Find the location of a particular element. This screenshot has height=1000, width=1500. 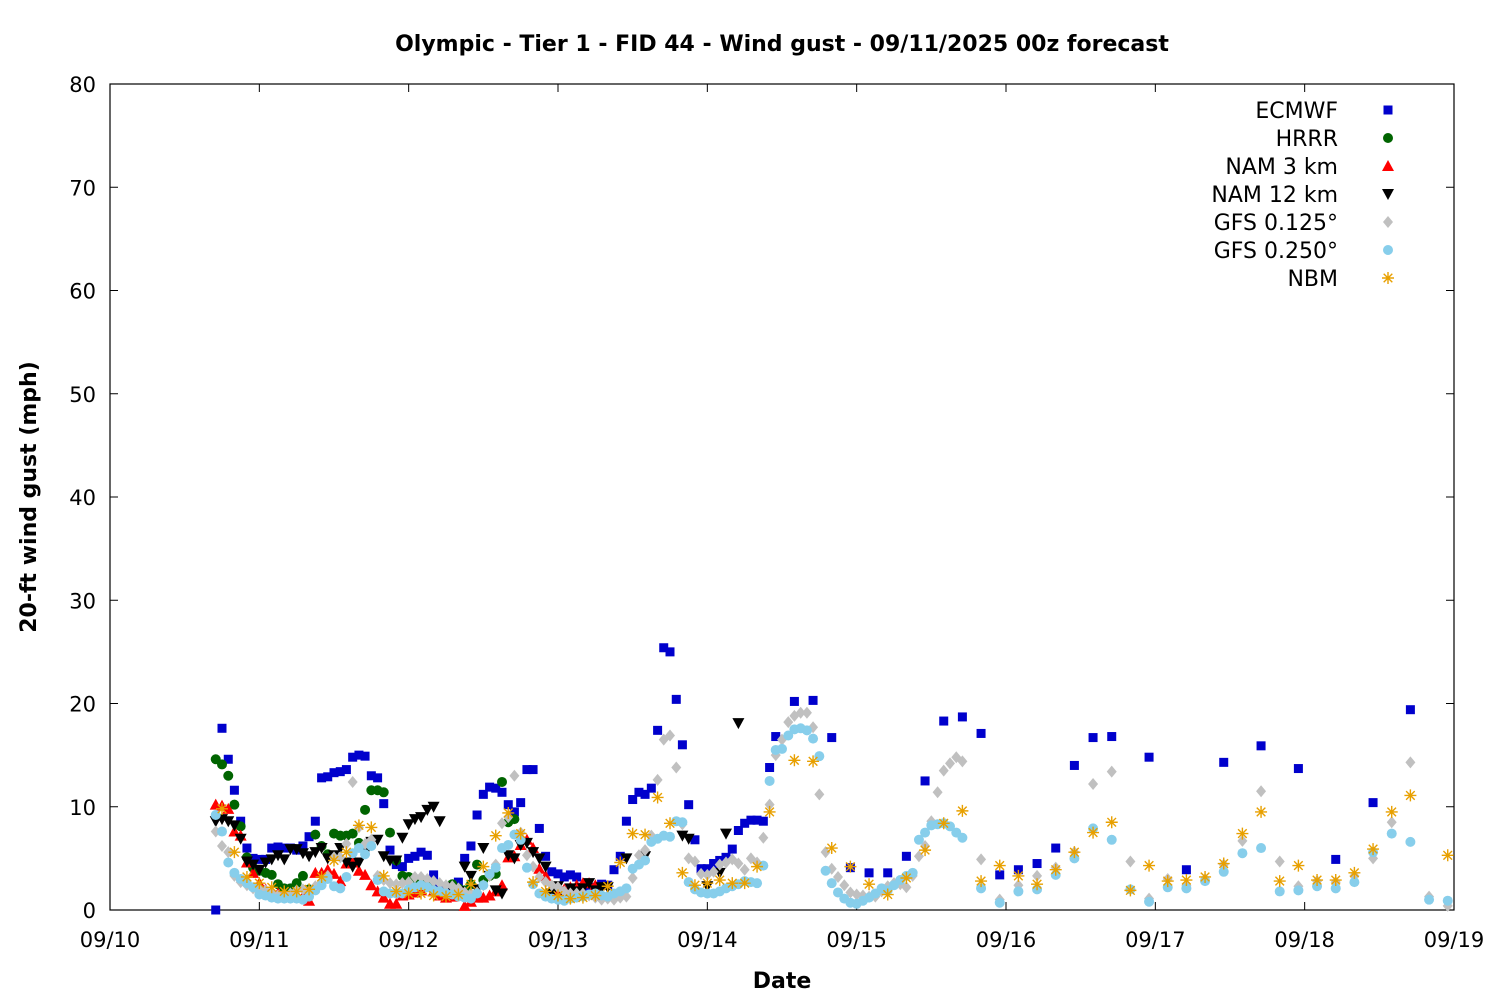

x-axis-label: Date is located at coordinates (782, 981).